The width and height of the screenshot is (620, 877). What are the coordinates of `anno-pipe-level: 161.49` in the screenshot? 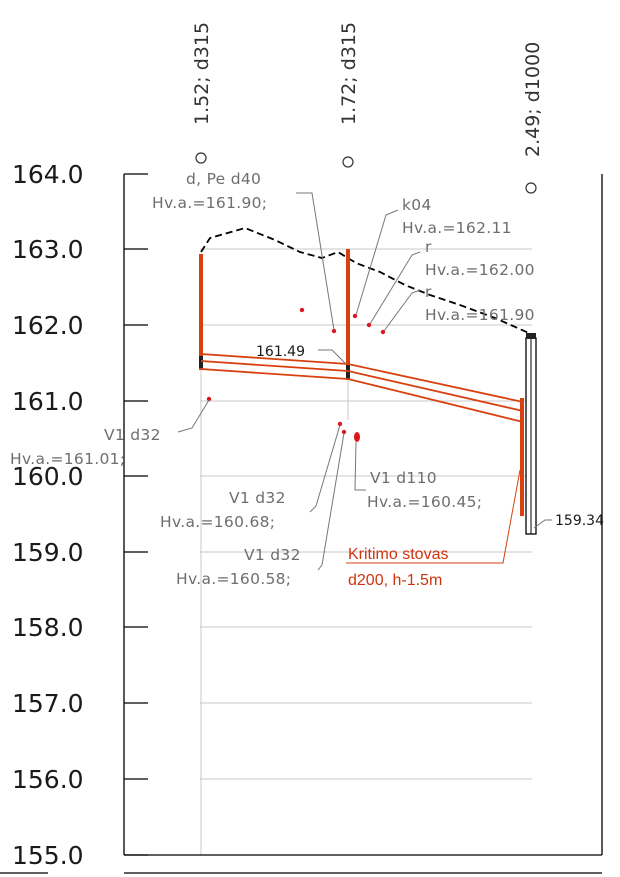 It's located at (280, 352).